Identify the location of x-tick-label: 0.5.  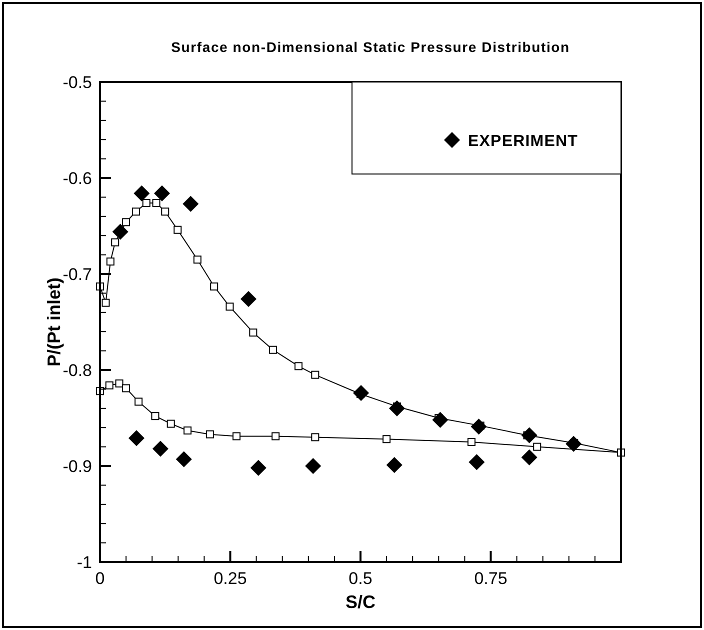
(360, 578).